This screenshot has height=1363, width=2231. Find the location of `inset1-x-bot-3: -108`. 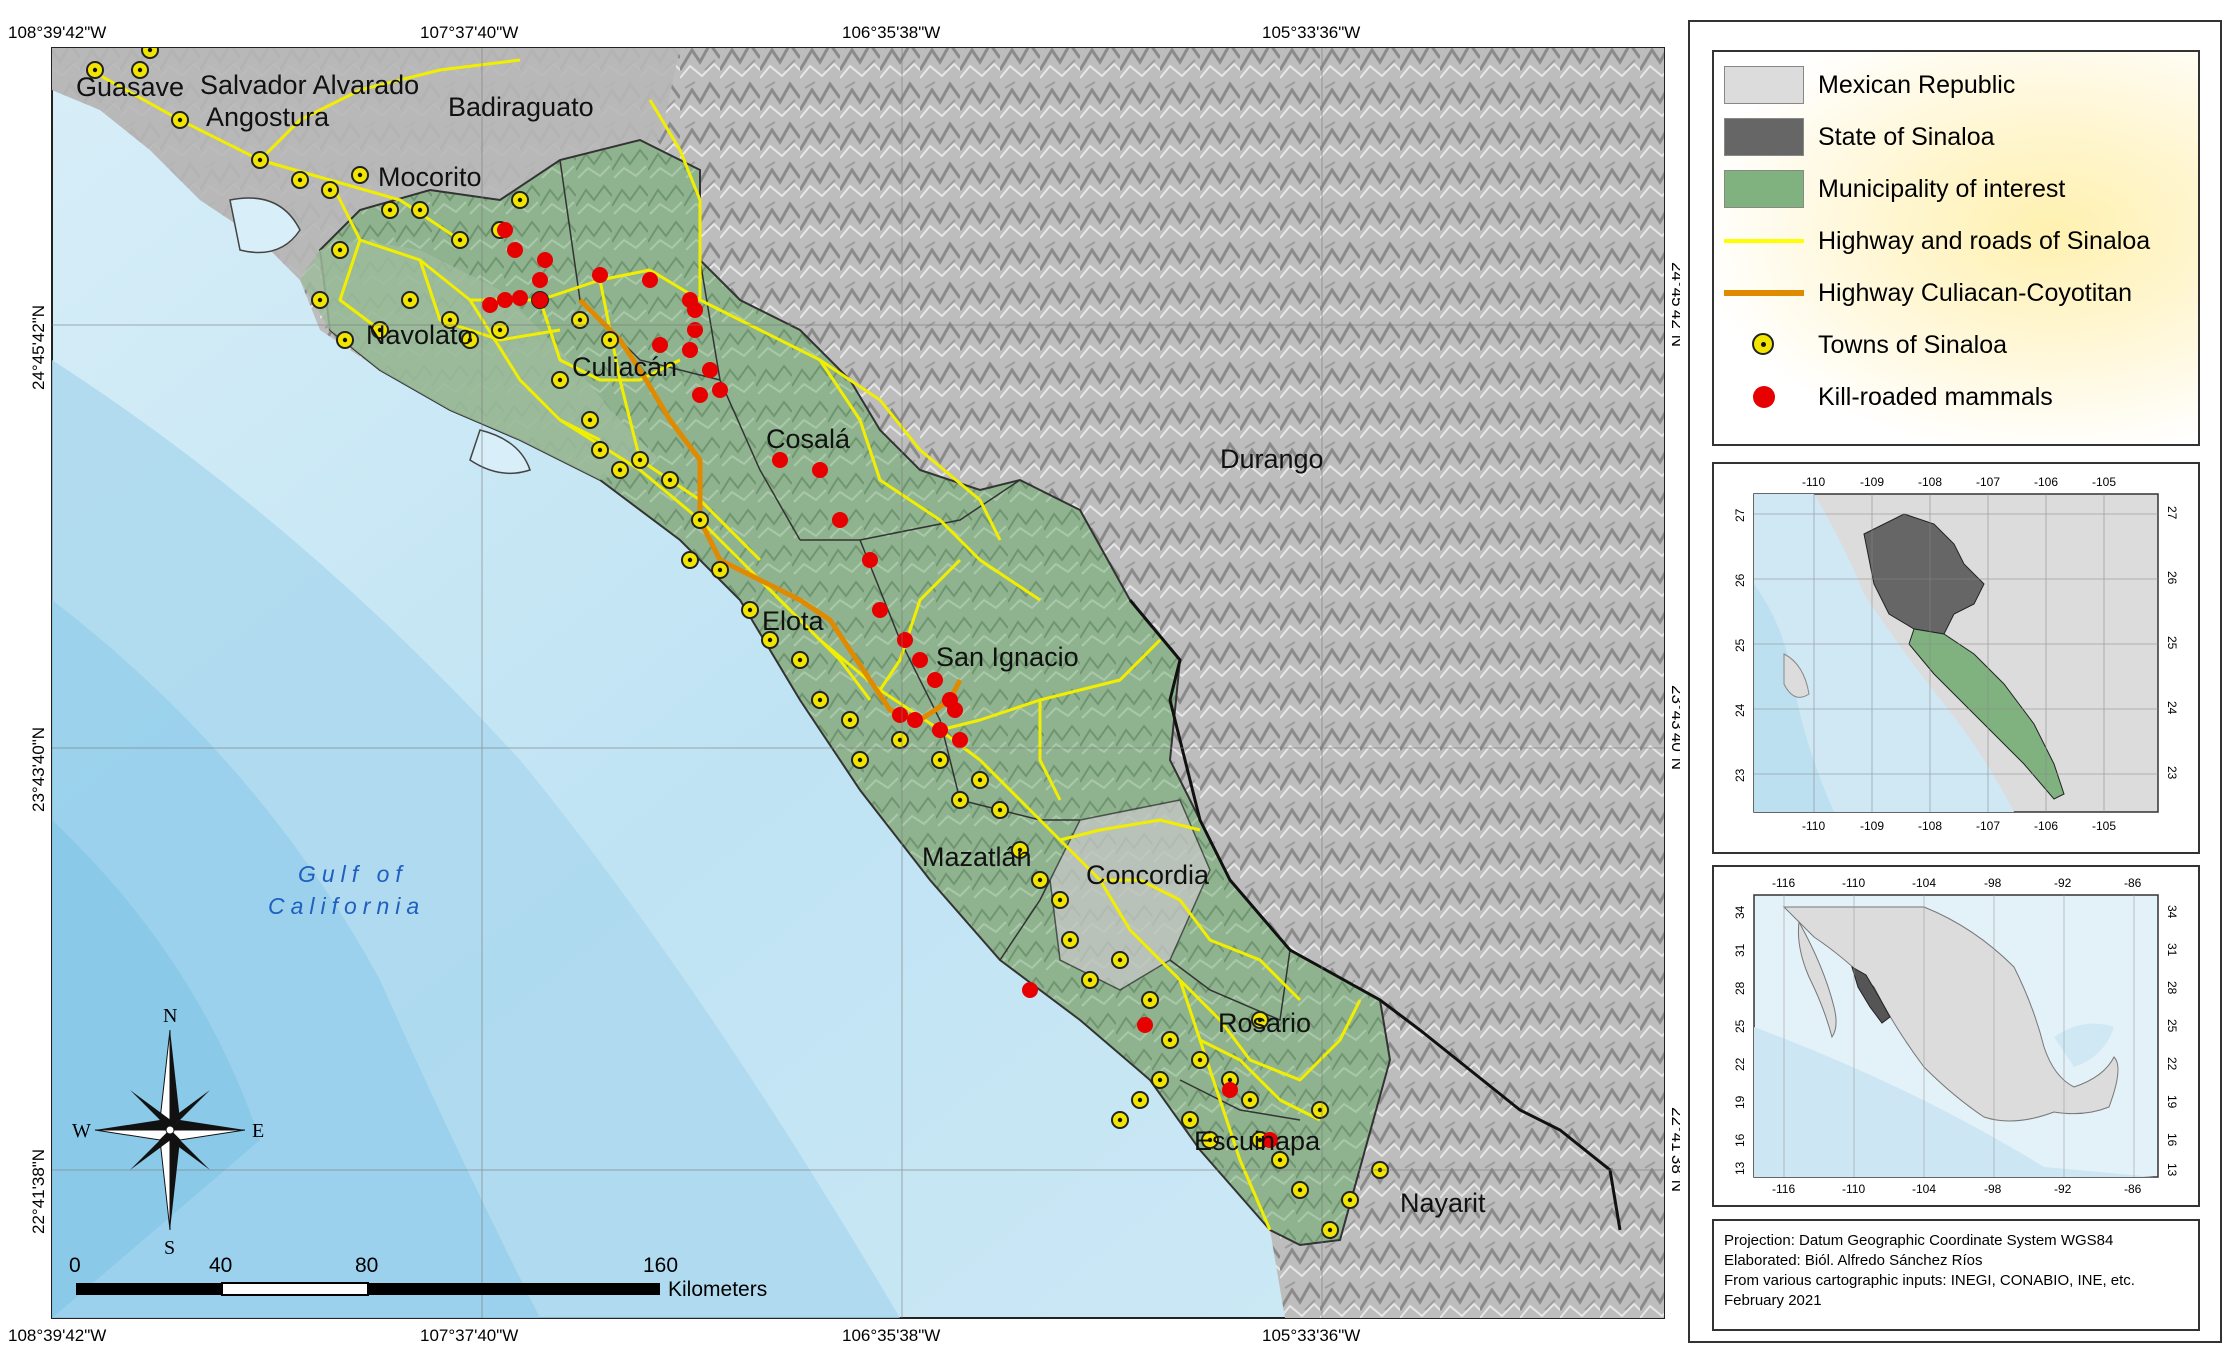

inset1-x-bot-3: -108 is located at coordinates (1930, 826).